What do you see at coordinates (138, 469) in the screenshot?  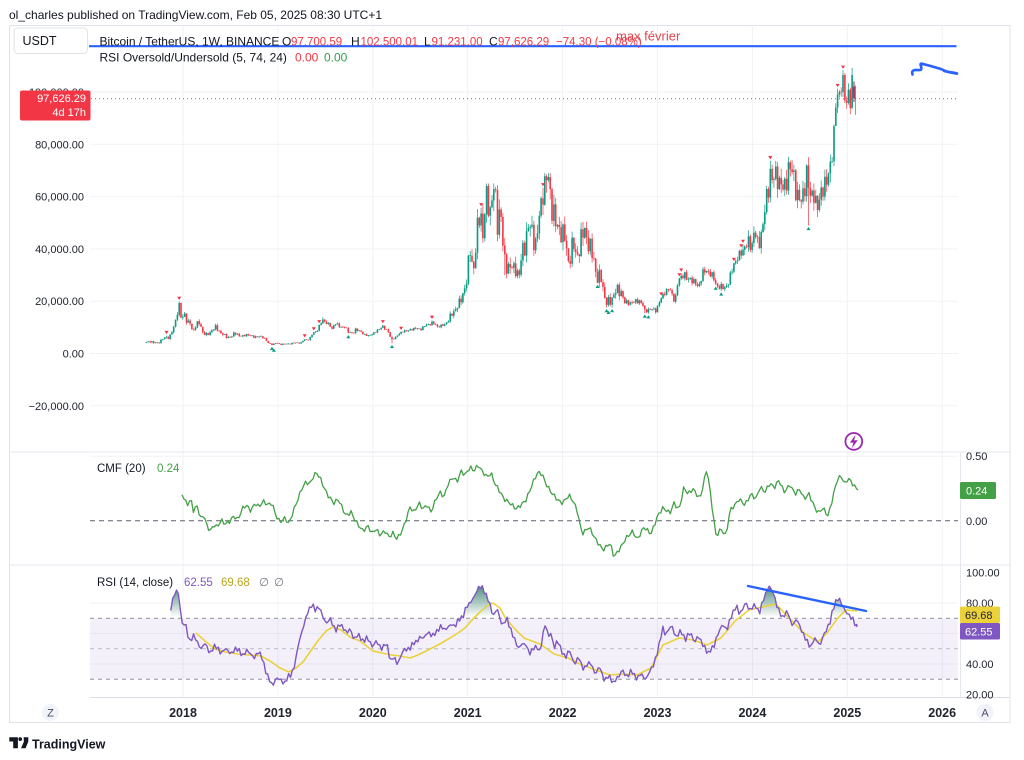 I see `svg-text:CMF (20)0.24: CMF (20) 0.24` at bounding box center [138, 469].